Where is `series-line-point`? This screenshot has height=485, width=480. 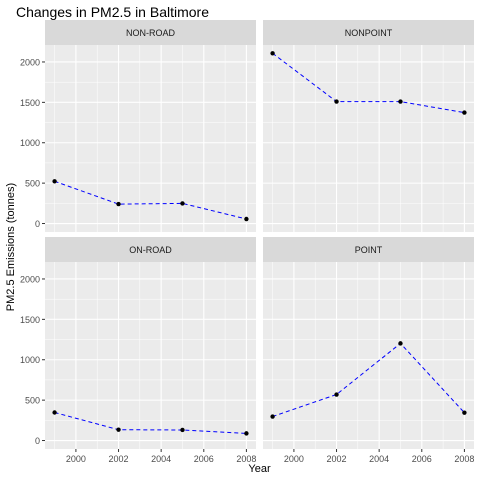
series-line-point is located at coordinates (368, 379).